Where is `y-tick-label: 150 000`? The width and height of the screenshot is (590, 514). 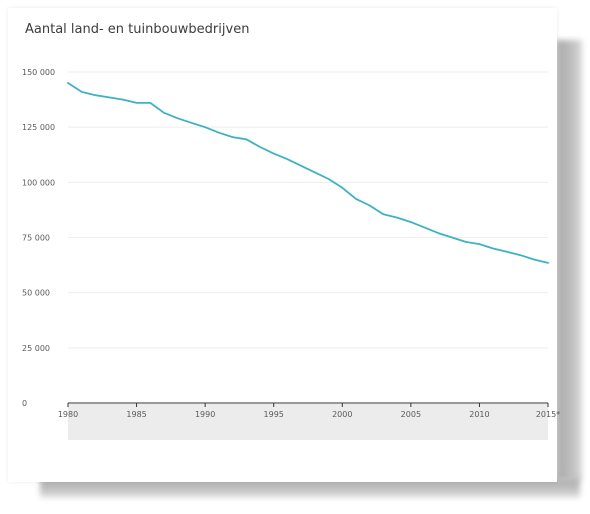 y-tick-label: 150 000 is located at coordinates (38, 72).